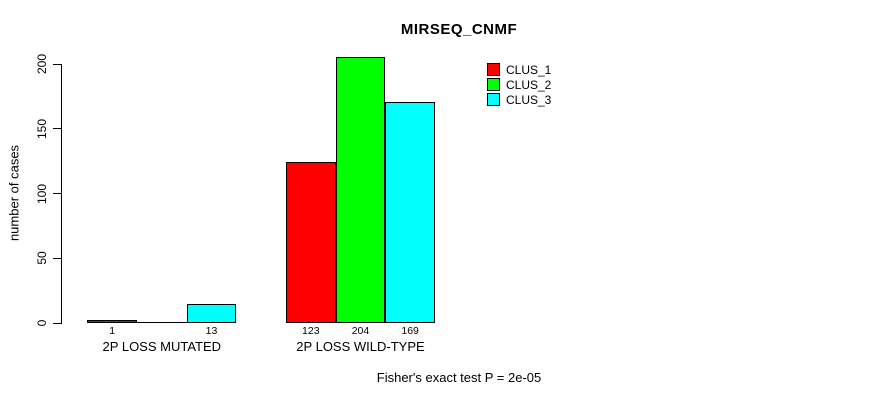  What do you see at coordinates (14, 193) in the screenshot?
I see `y-axis-title: number of cases` at bounding box center [14, 193].